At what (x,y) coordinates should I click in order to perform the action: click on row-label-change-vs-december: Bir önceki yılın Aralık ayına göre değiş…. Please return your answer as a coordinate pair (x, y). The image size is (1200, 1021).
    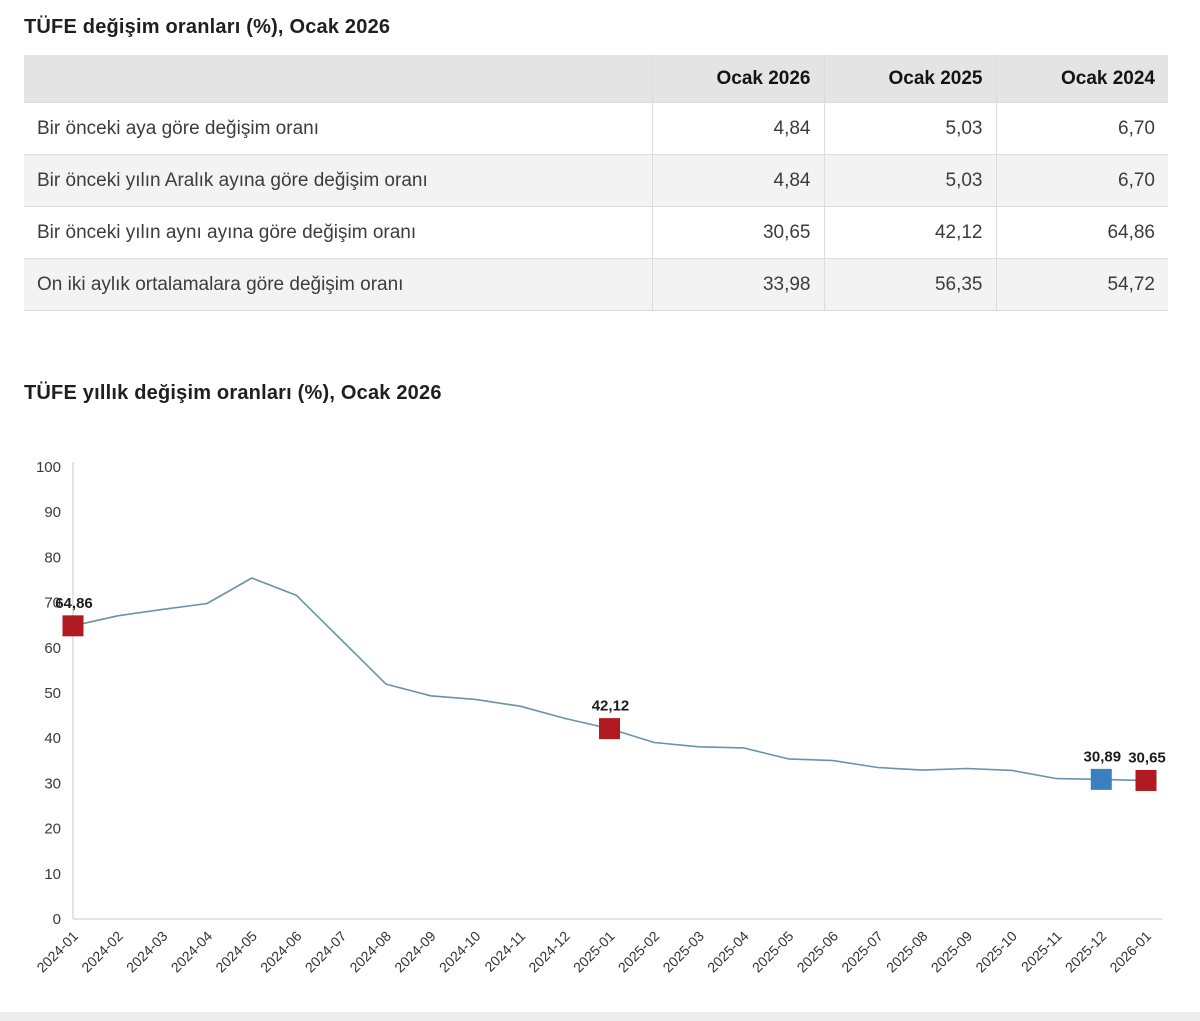
    Looking at the image, I should click on (338, 180).